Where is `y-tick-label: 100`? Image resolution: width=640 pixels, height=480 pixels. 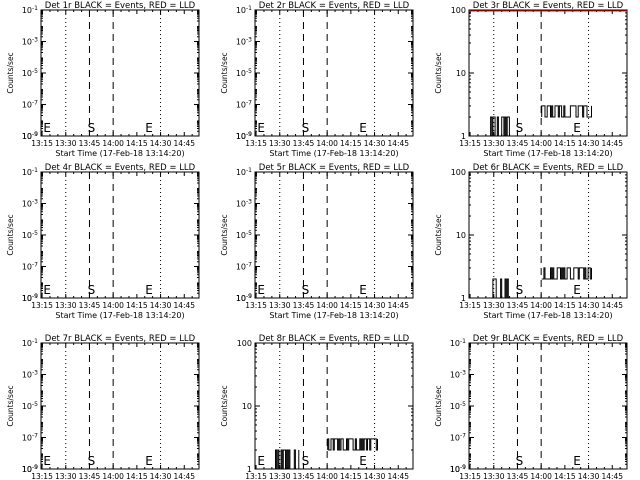
y-tick-label: 100 is located at coordinates (458, 172).